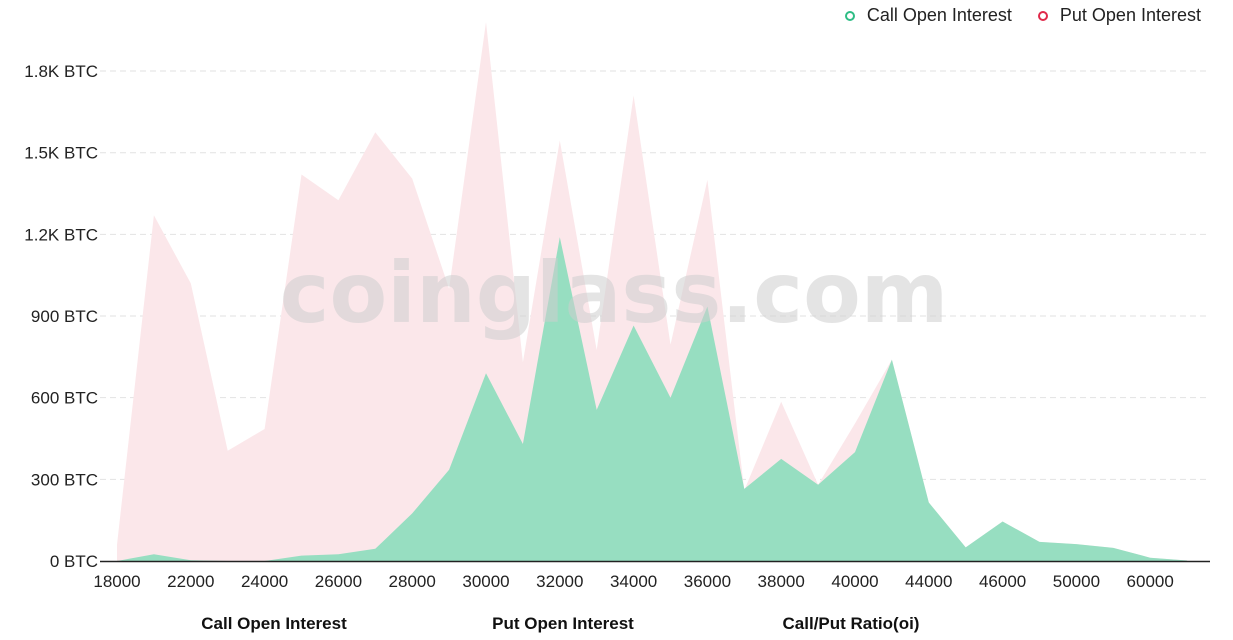  Describe the element at coordinates (412, 581) in the screenshot. I see `x-tick-label: 28000` at that location.